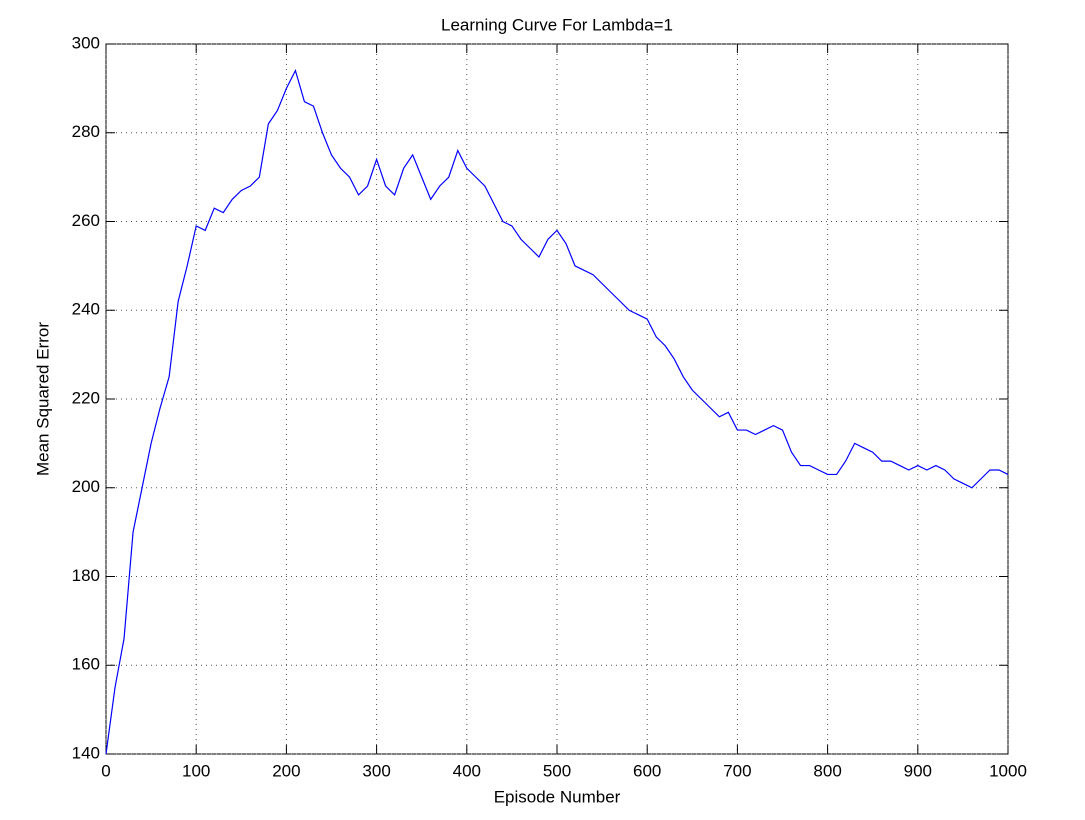  What do you see at coordinates (918, 770) in the screenshot?
I see `x-tick-label: 900` at bounding box center [918, 770].